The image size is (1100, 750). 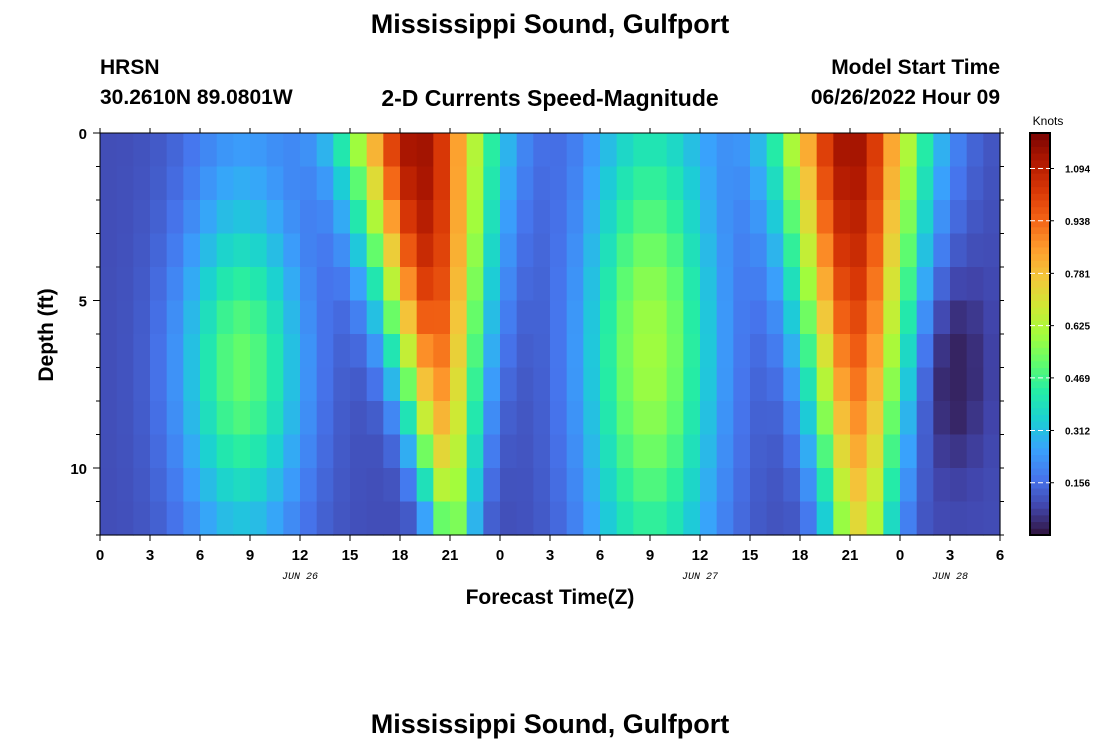 What do you see at coordinates (1077, 274) in the screenshot?
I see `colorbar-tick-label: 0.781` at bounding box center [1077, 274].